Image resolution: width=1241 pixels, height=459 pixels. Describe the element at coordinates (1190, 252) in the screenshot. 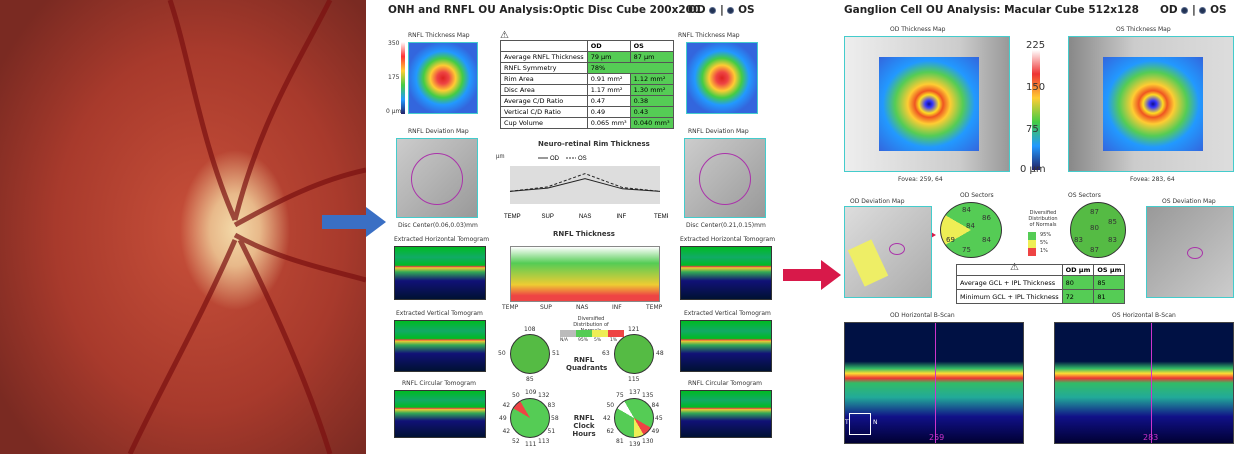

I see `os-deviation-map` at that location.